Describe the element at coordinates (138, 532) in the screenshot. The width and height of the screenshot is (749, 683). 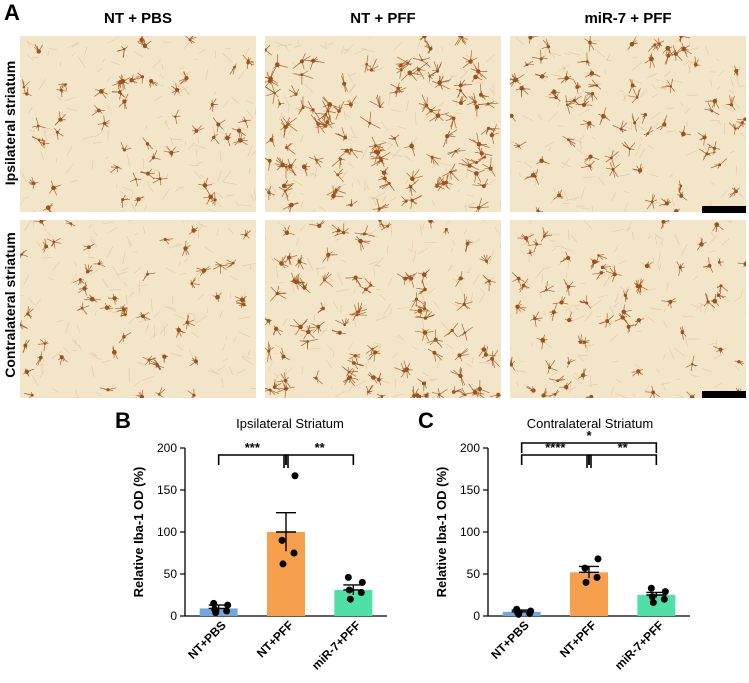
I see `y-axis-label: Relative Iba-1 OD (%)` at that location.